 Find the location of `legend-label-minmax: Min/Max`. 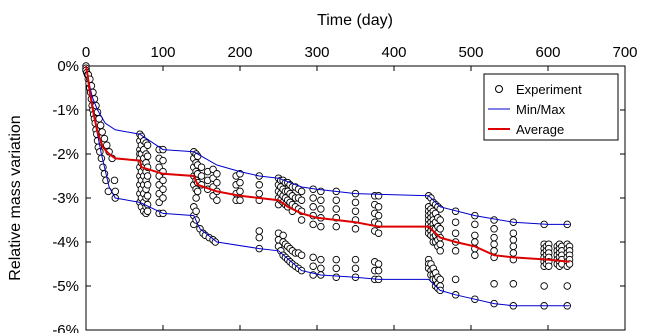

legend-label-minmax: Min/Max is located at coordinates (541, 109).